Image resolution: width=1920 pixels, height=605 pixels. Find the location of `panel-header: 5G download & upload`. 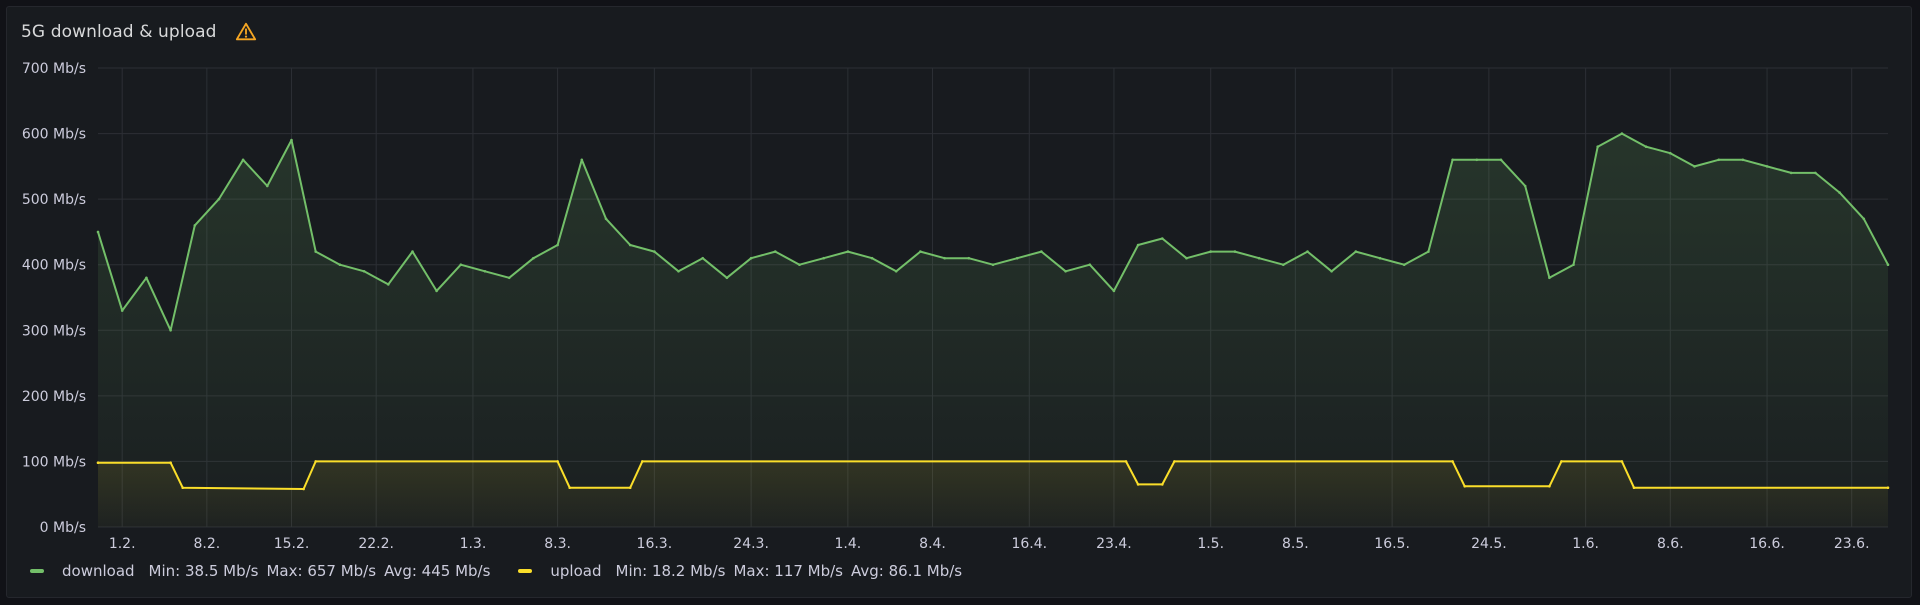

panel-header: 5G download & upload is located at coordinates (139, 32).